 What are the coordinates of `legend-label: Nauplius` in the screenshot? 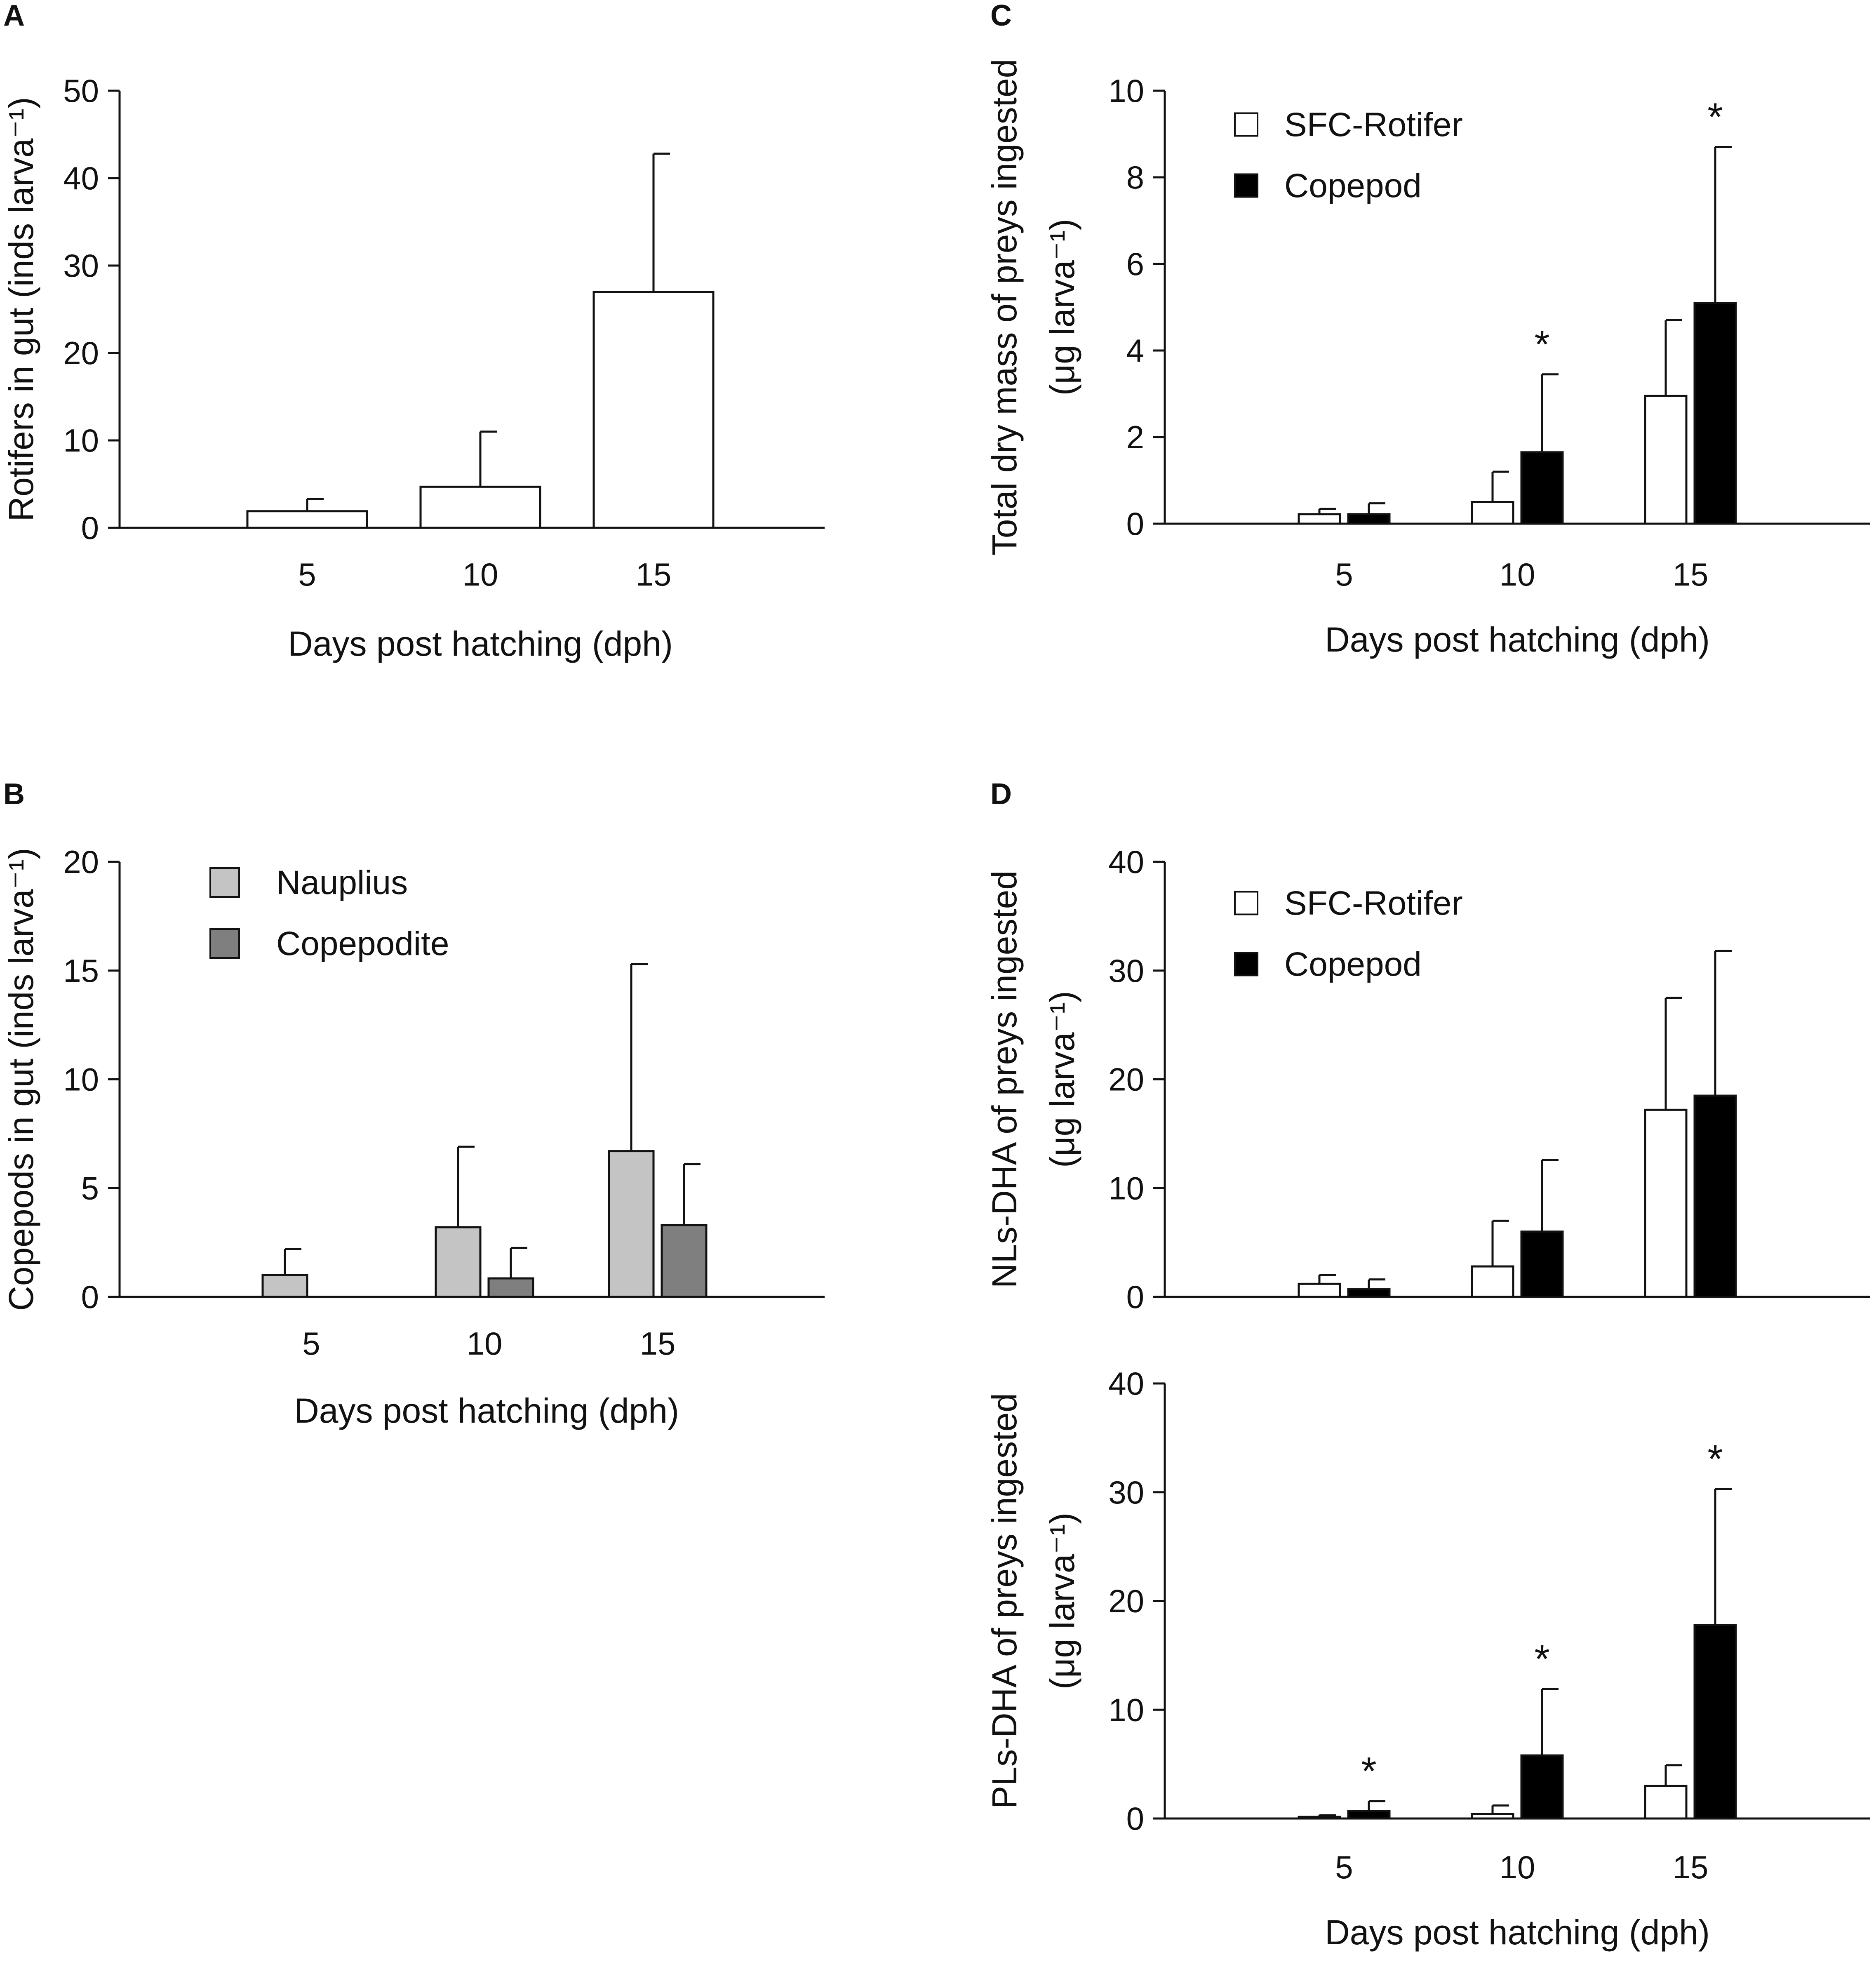 It's located at (342, 882).